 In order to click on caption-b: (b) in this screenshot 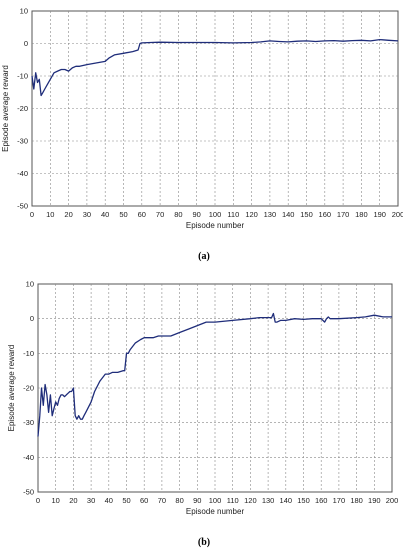, I will do `click(204, 542)`.